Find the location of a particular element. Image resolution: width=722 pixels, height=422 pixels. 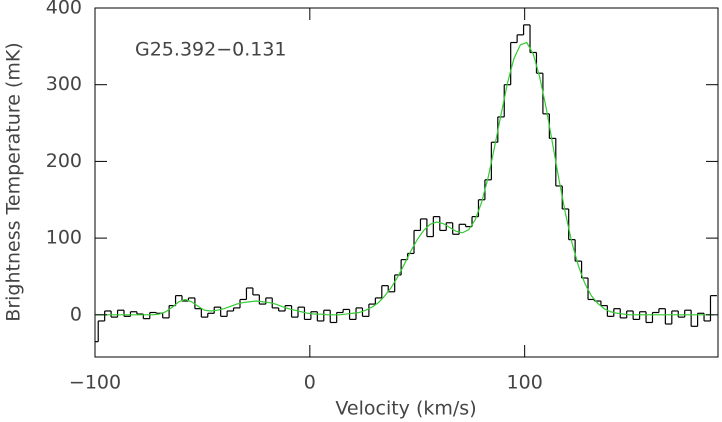

y-tick-label: 200 is located at coordinates (64, 161).